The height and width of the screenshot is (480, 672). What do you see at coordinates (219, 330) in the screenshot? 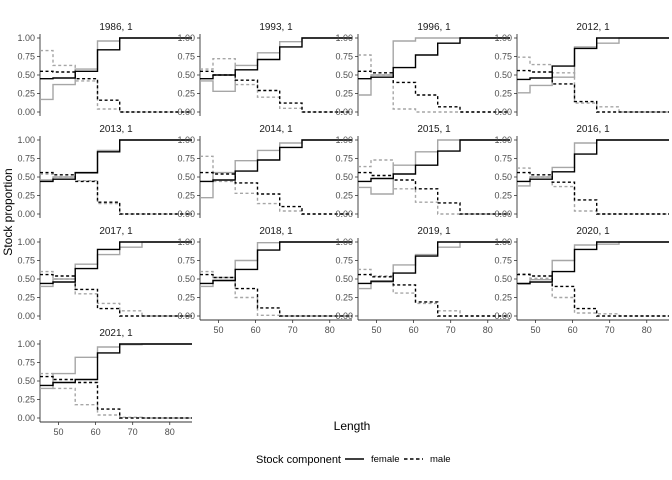
I see `x-tick-label: 50` at bounding box center [219, 330].